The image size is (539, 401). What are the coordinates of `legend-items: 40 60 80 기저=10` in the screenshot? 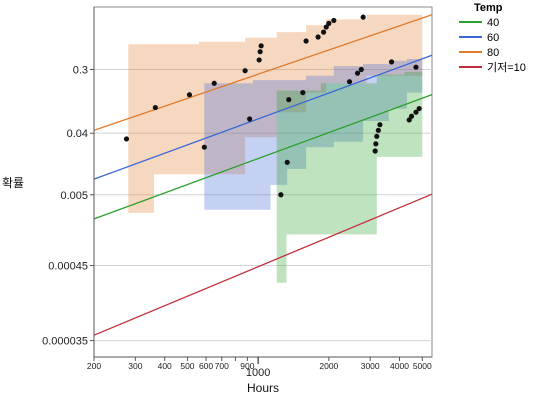 It's located at (492, 45).